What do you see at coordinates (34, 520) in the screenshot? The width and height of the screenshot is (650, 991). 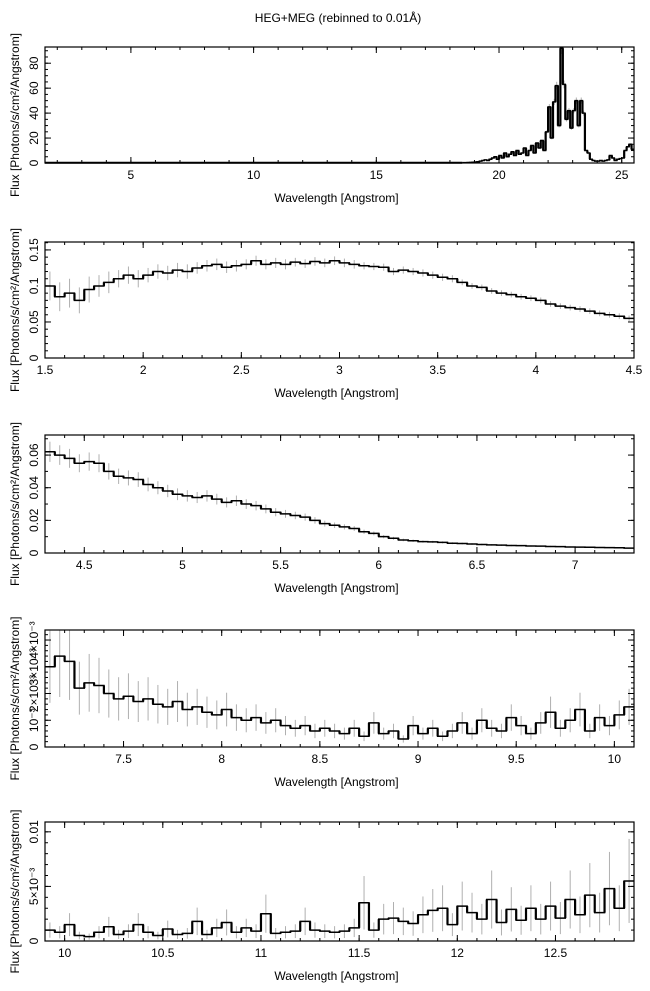 I see `y-tick-label: 0.02` at bounding box center [34, 520].